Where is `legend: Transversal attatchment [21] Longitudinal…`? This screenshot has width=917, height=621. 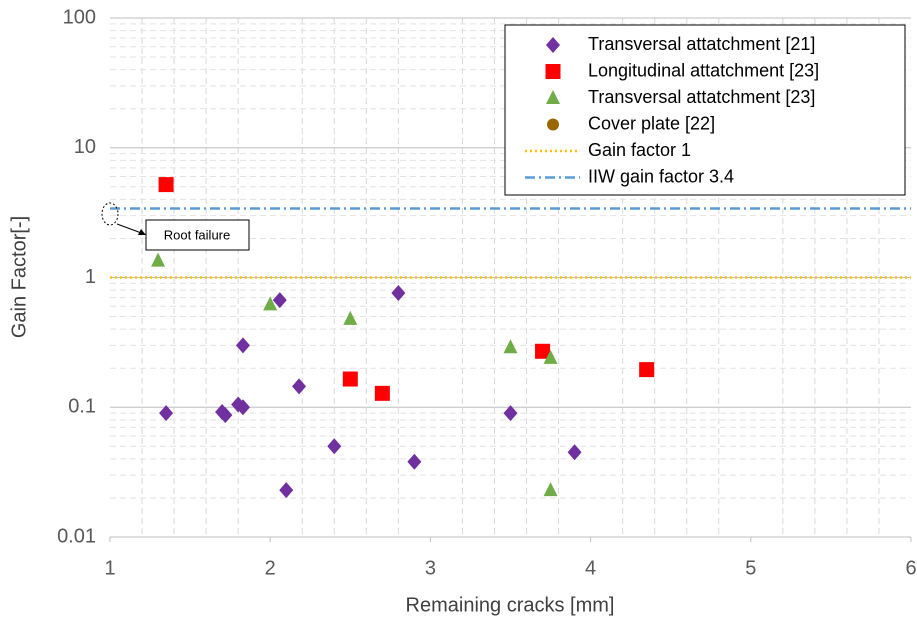
legend: Transversal attatchment [21] Longitudinal… is located at coordinates (705, 110).